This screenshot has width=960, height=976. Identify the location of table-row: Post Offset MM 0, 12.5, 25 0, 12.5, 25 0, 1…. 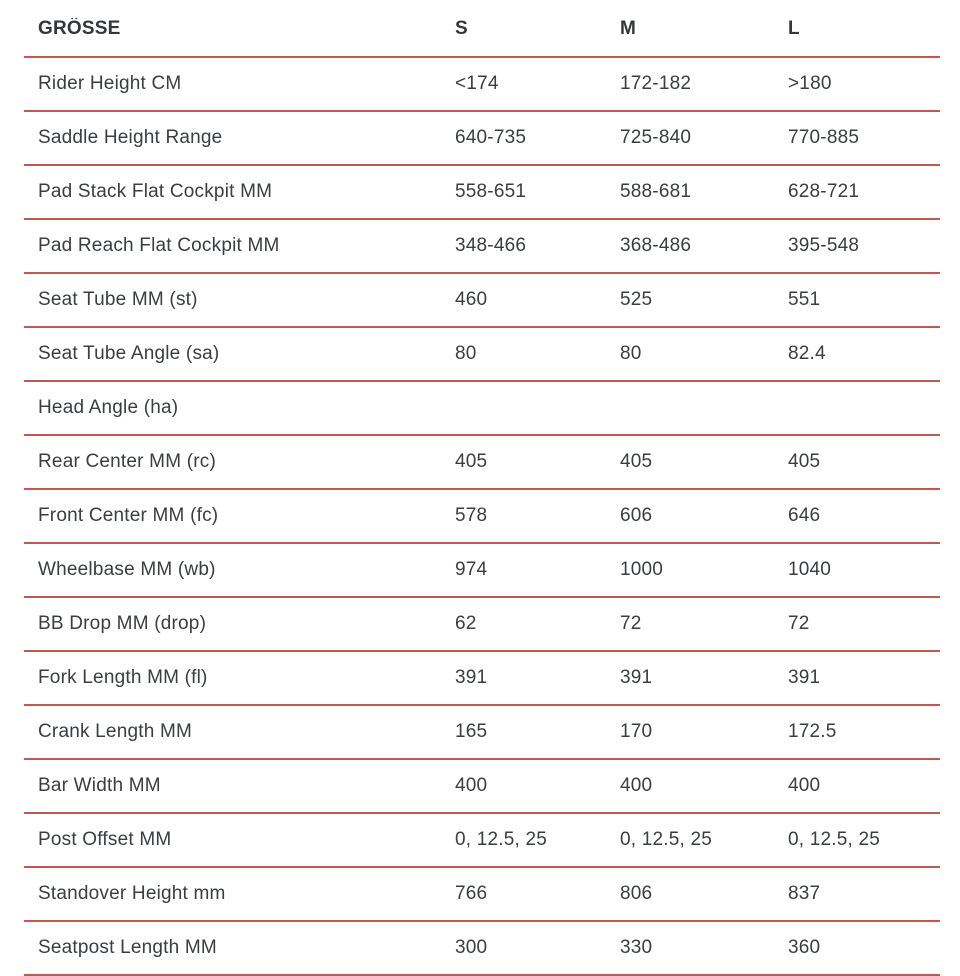
(482, 841).